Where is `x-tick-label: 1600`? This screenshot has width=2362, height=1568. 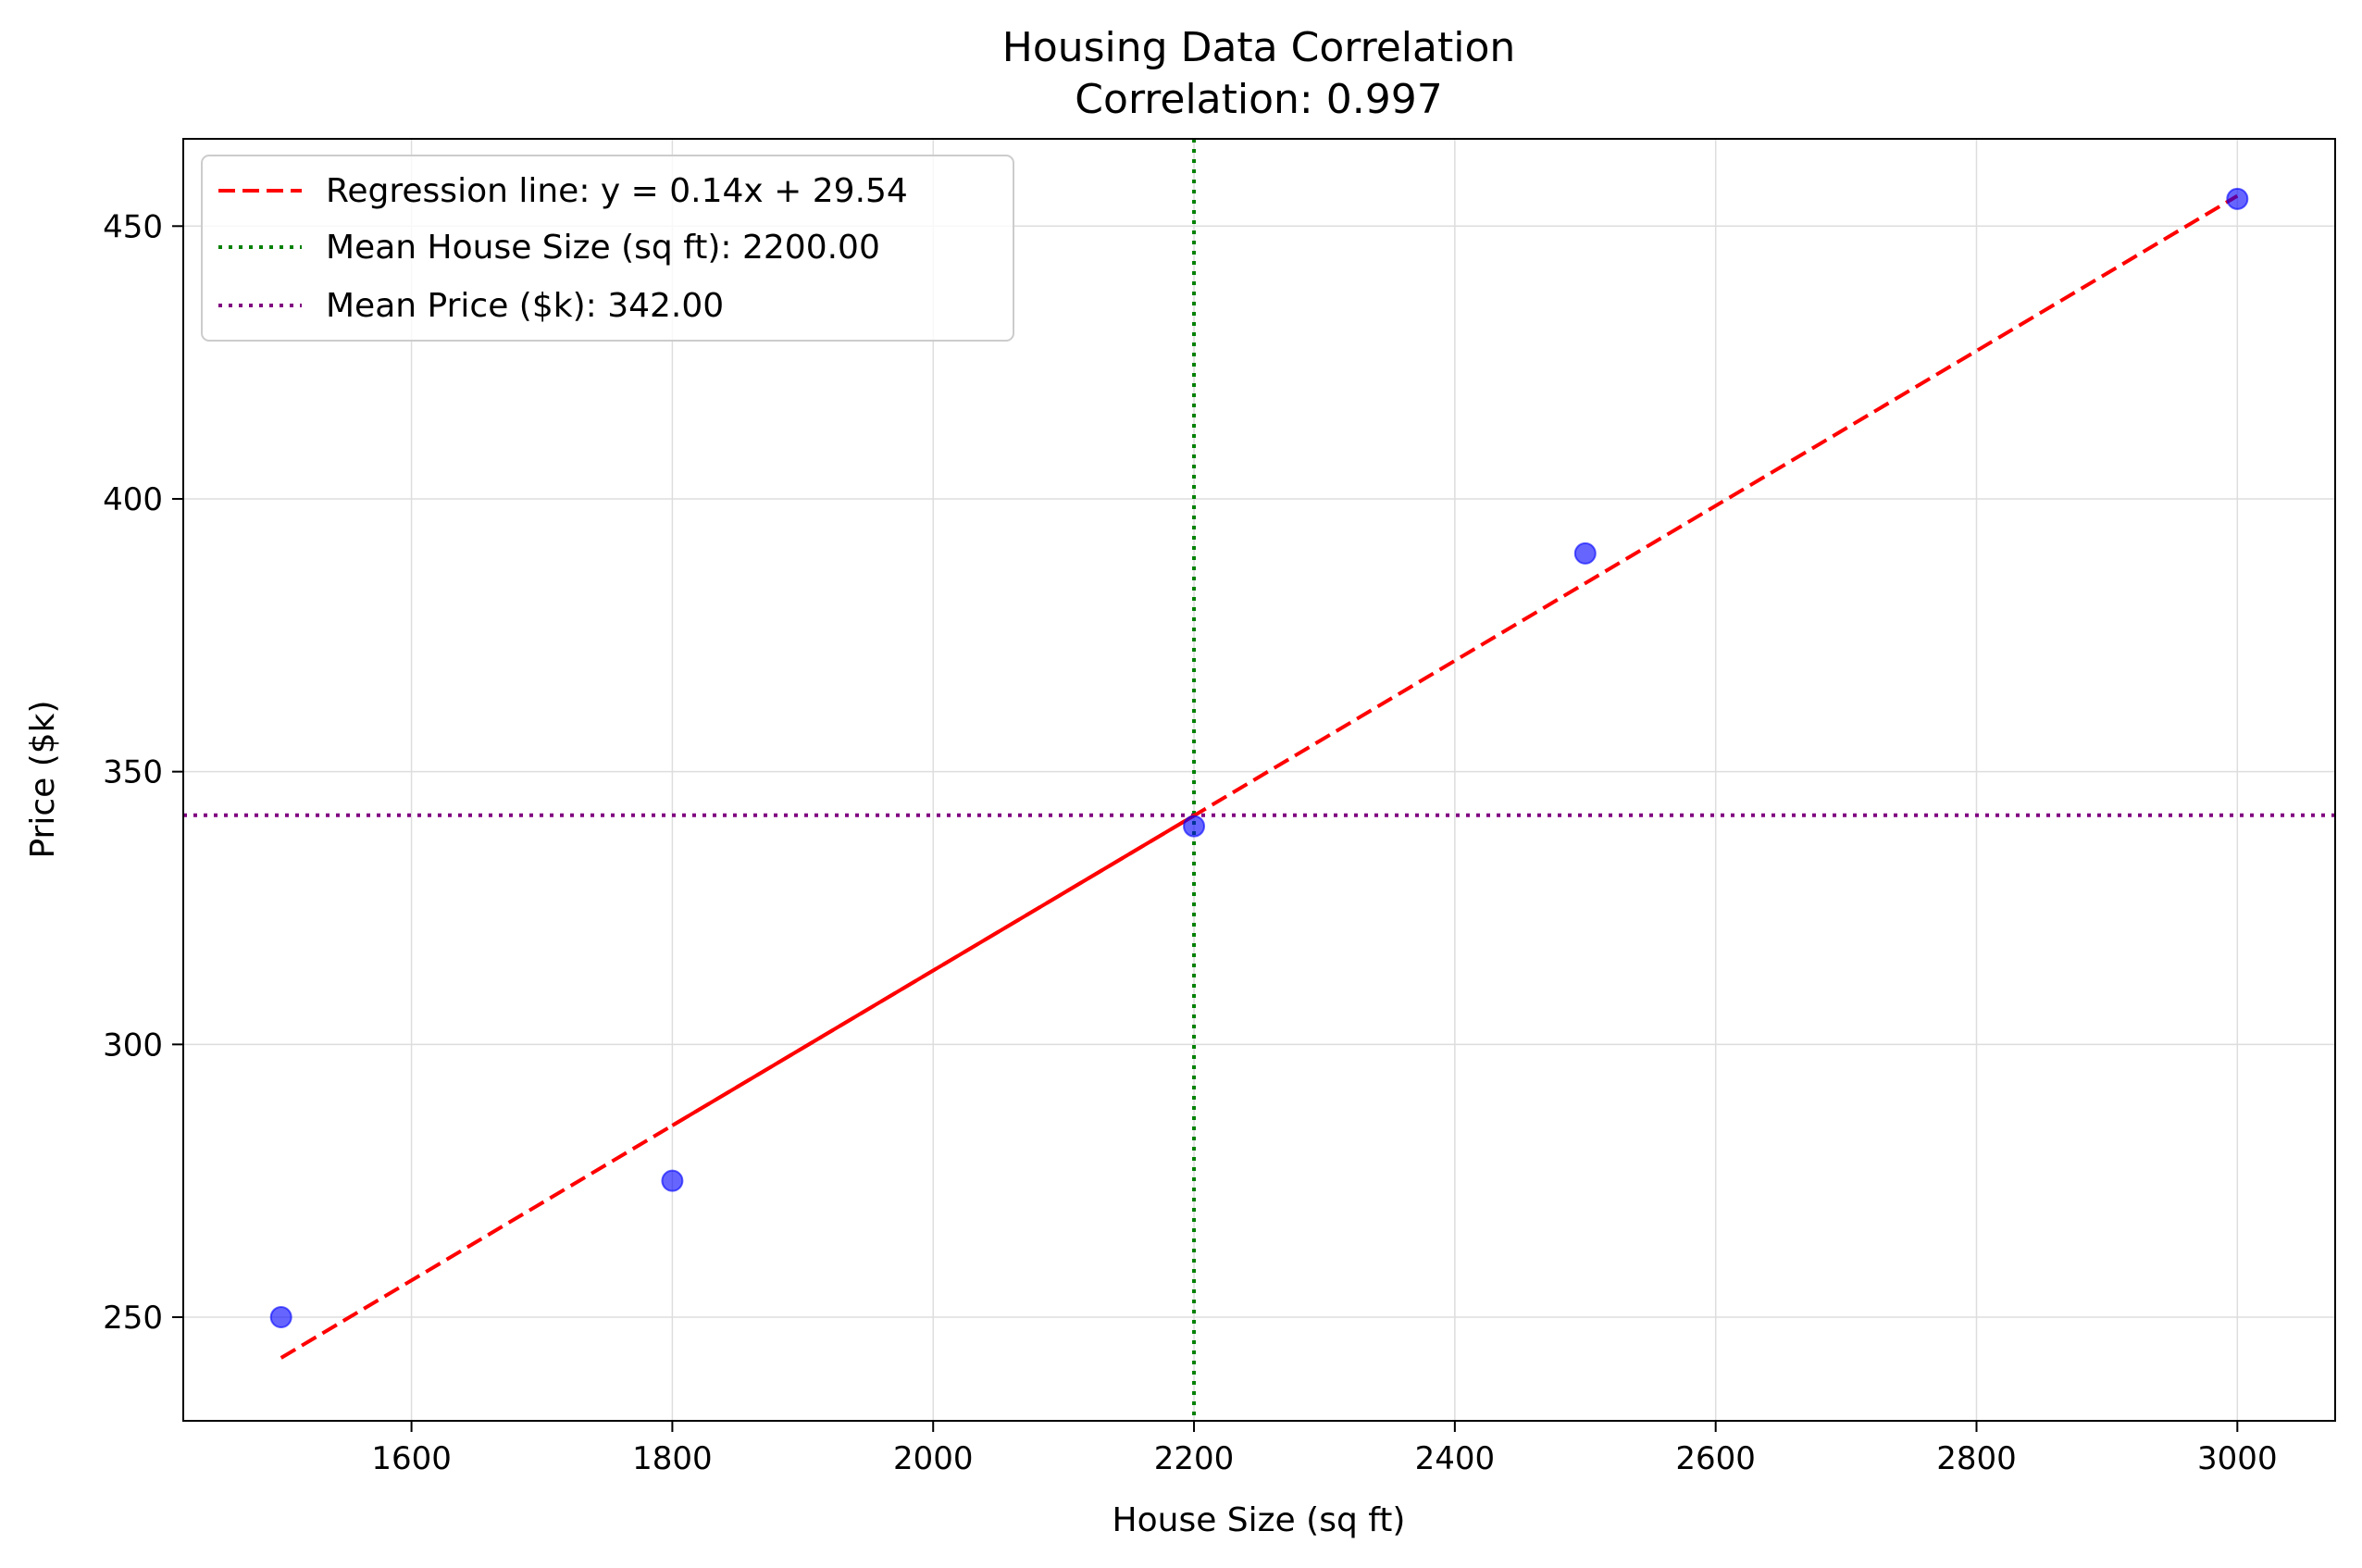
x-tick-label: 1600 is located at coordinates (412, 1458).